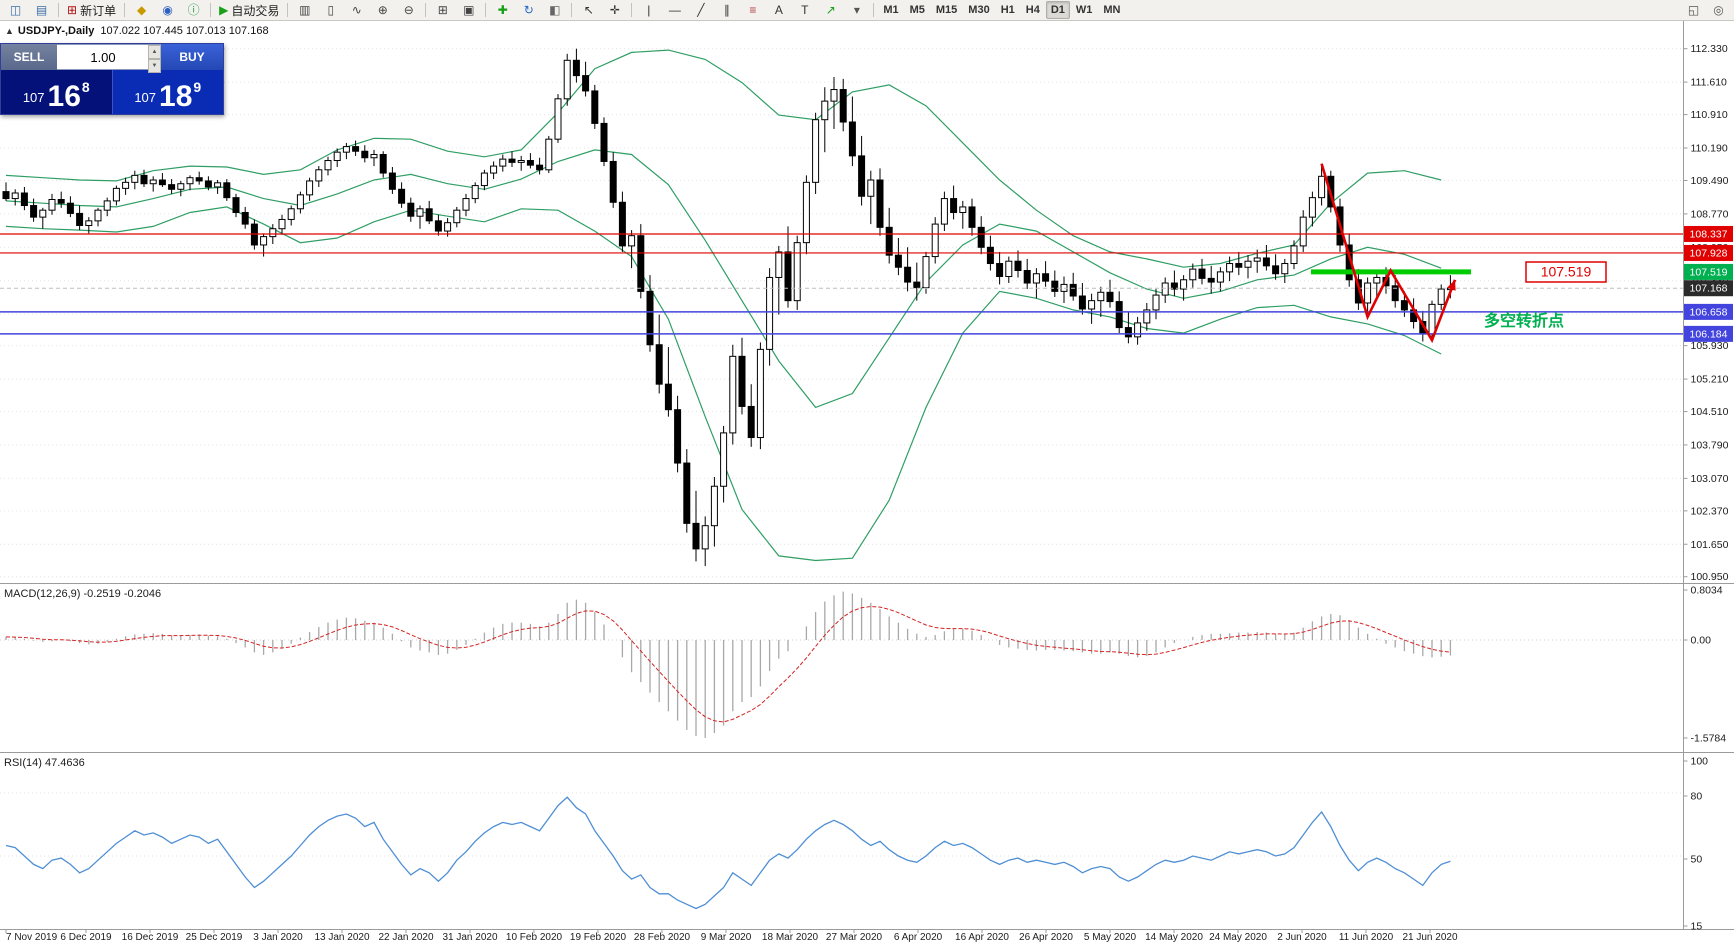 The image size is (1734, 945). What do you see at coordinates (98, 10) in the screenshot?
I see `new-order-button-label: 新订单` at bounding box center [98, 10].